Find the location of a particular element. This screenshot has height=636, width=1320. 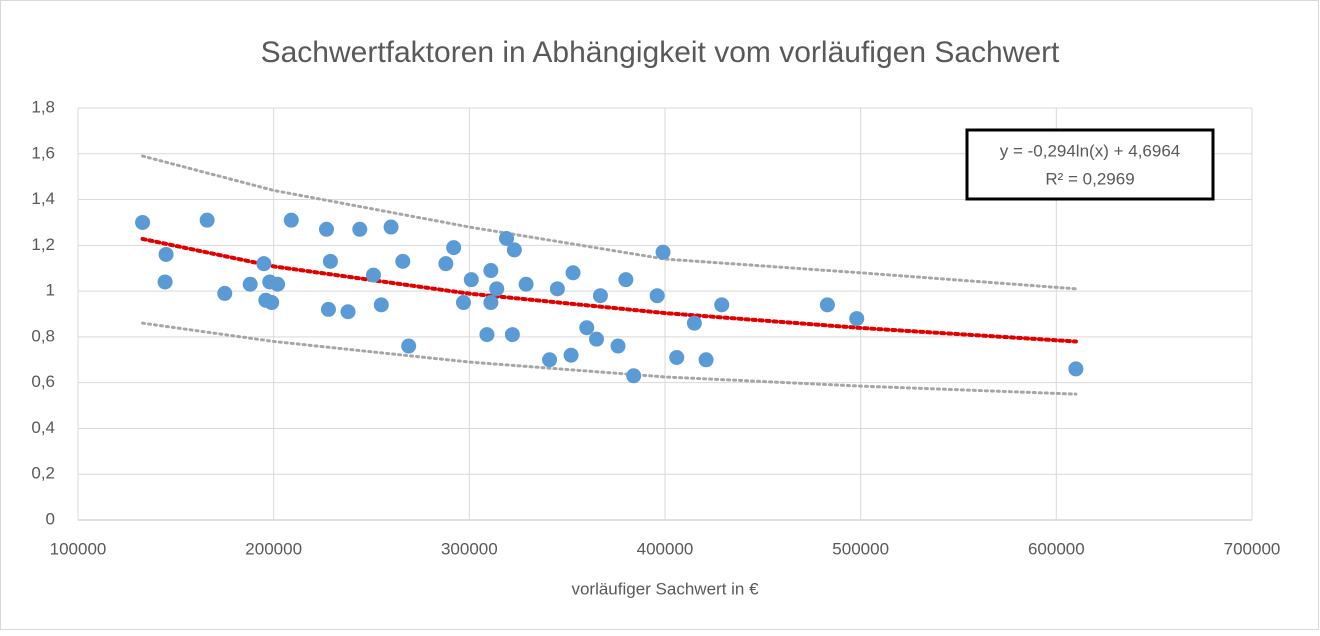

equation: y = -0,294ln(x) + 4,6964 is located at coordinates (1090, 150).